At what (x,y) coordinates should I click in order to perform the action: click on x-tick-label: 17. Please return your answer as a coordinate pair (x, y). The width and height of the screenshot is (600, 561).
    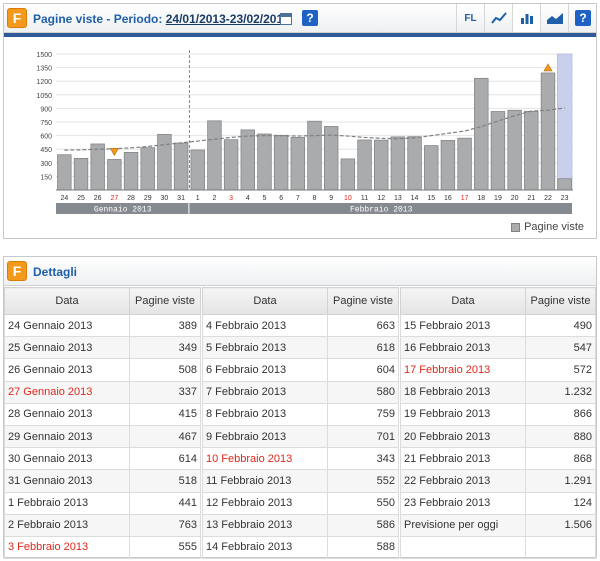
    Looking at the image, I should click on (465, 198).